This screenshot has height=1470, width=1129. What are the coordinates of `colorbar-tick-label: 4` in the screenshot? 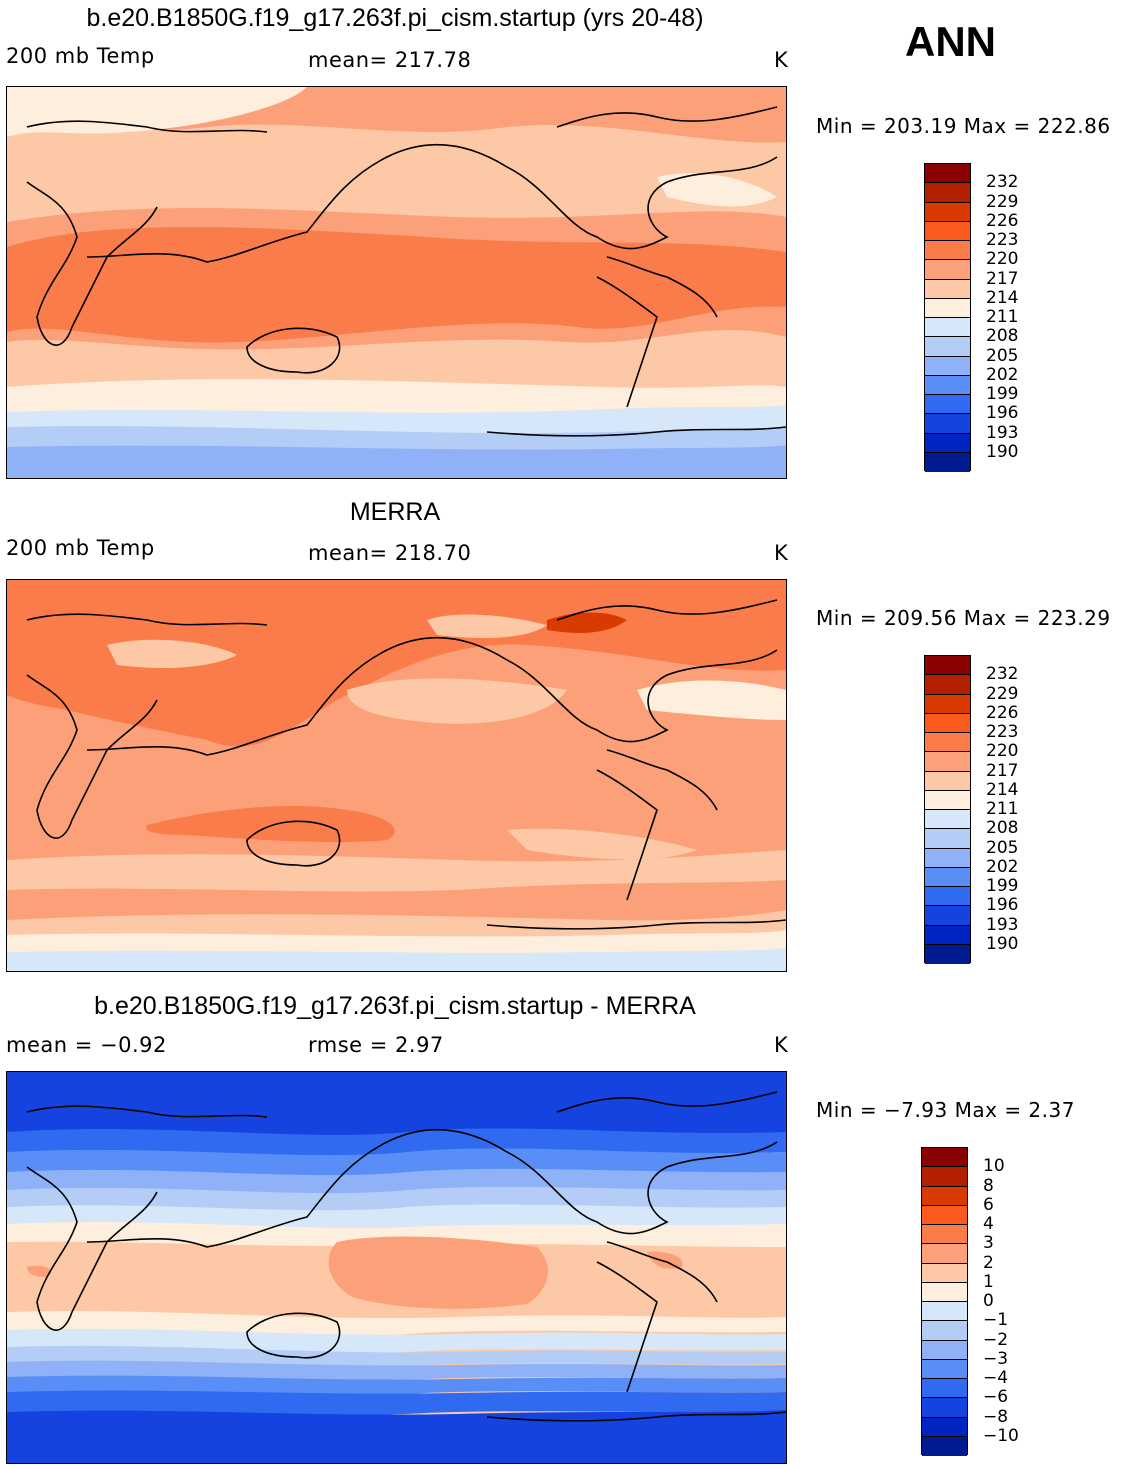 It's located at (988, 1224).